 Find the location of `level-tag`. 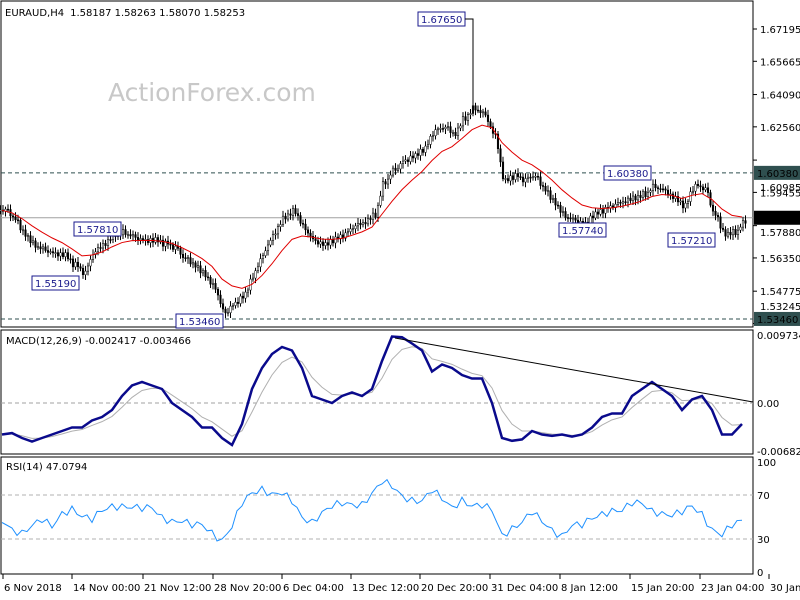

level-tag is located at coordinates (777, 172).